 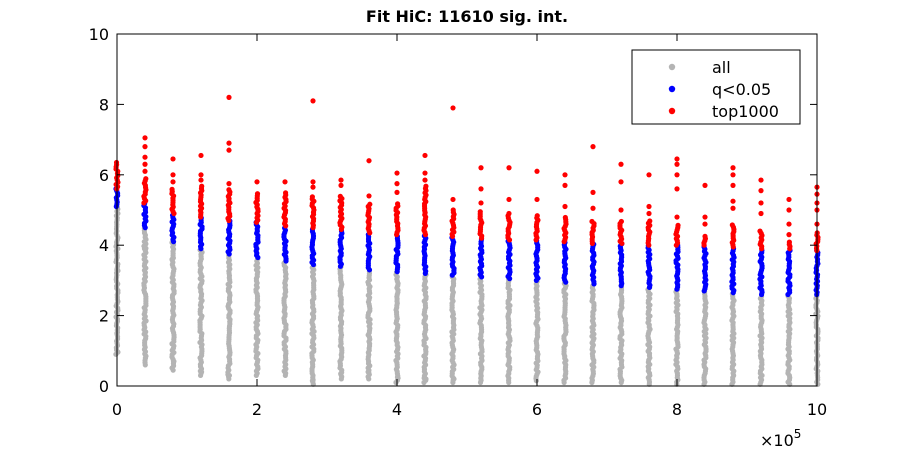 What do you see at coordinates (780, 438) in the screenshot?
I see `x-axis-exponent-label: ×10⁵` at bounding box center [780, 438].